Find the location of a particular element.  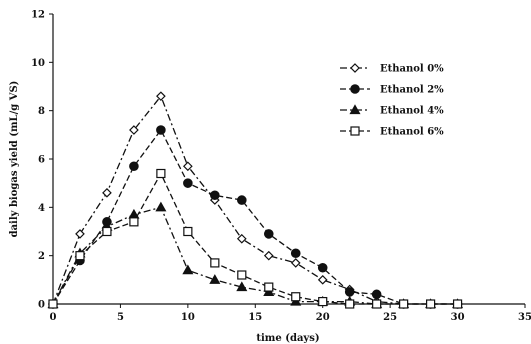

y-tick-label: 0 is located at coordinates (41, 305).